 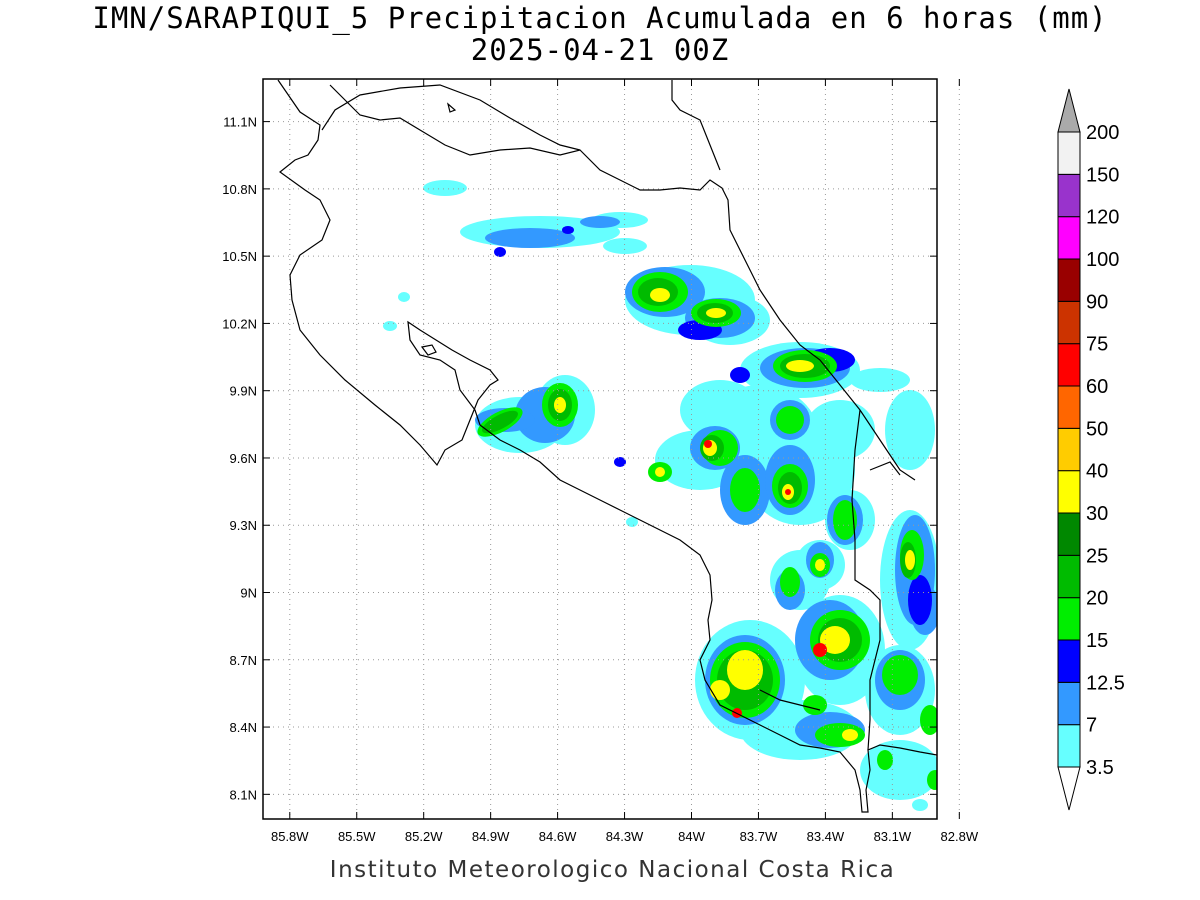 I want to click on lon-tick-label: 85.8W, so click(x=290, y=836).